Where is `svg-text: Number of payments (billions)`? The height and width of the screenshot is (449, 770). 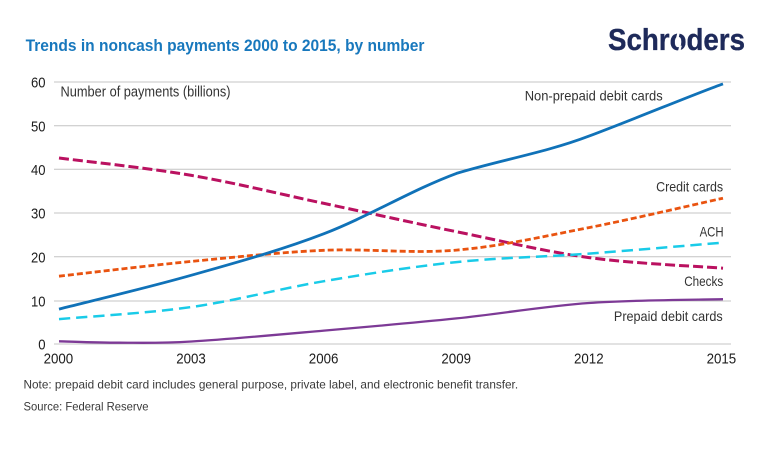 svg-text: Number of payments (billions) is located at coordinates (146, 92).